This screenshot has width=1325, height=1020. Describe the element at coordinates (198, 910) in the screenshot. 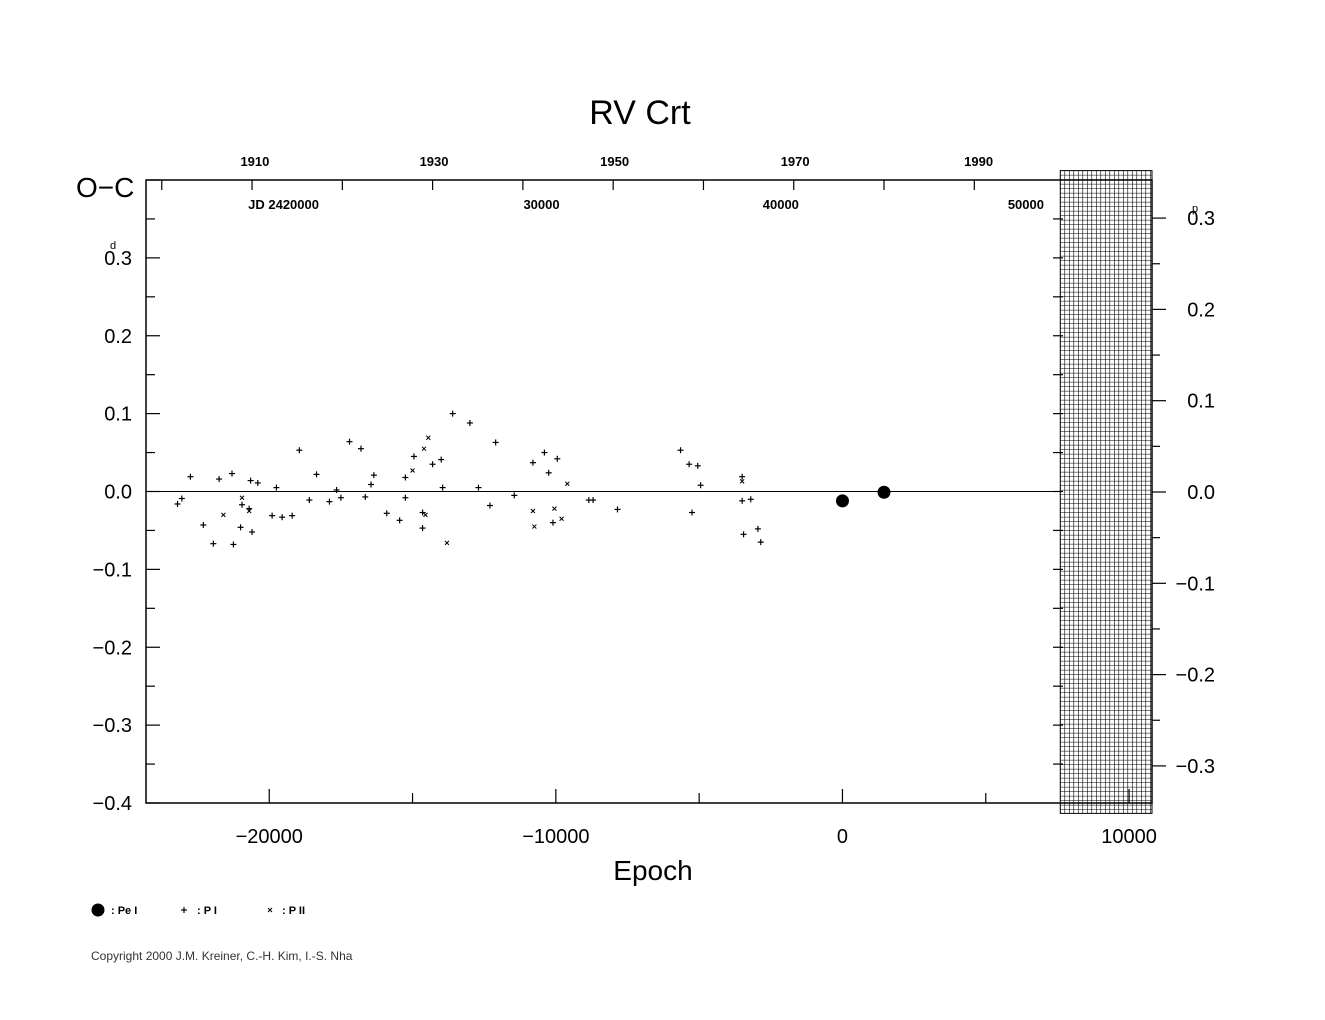

I see `legend: : Pe I : P I : P II` at that location.